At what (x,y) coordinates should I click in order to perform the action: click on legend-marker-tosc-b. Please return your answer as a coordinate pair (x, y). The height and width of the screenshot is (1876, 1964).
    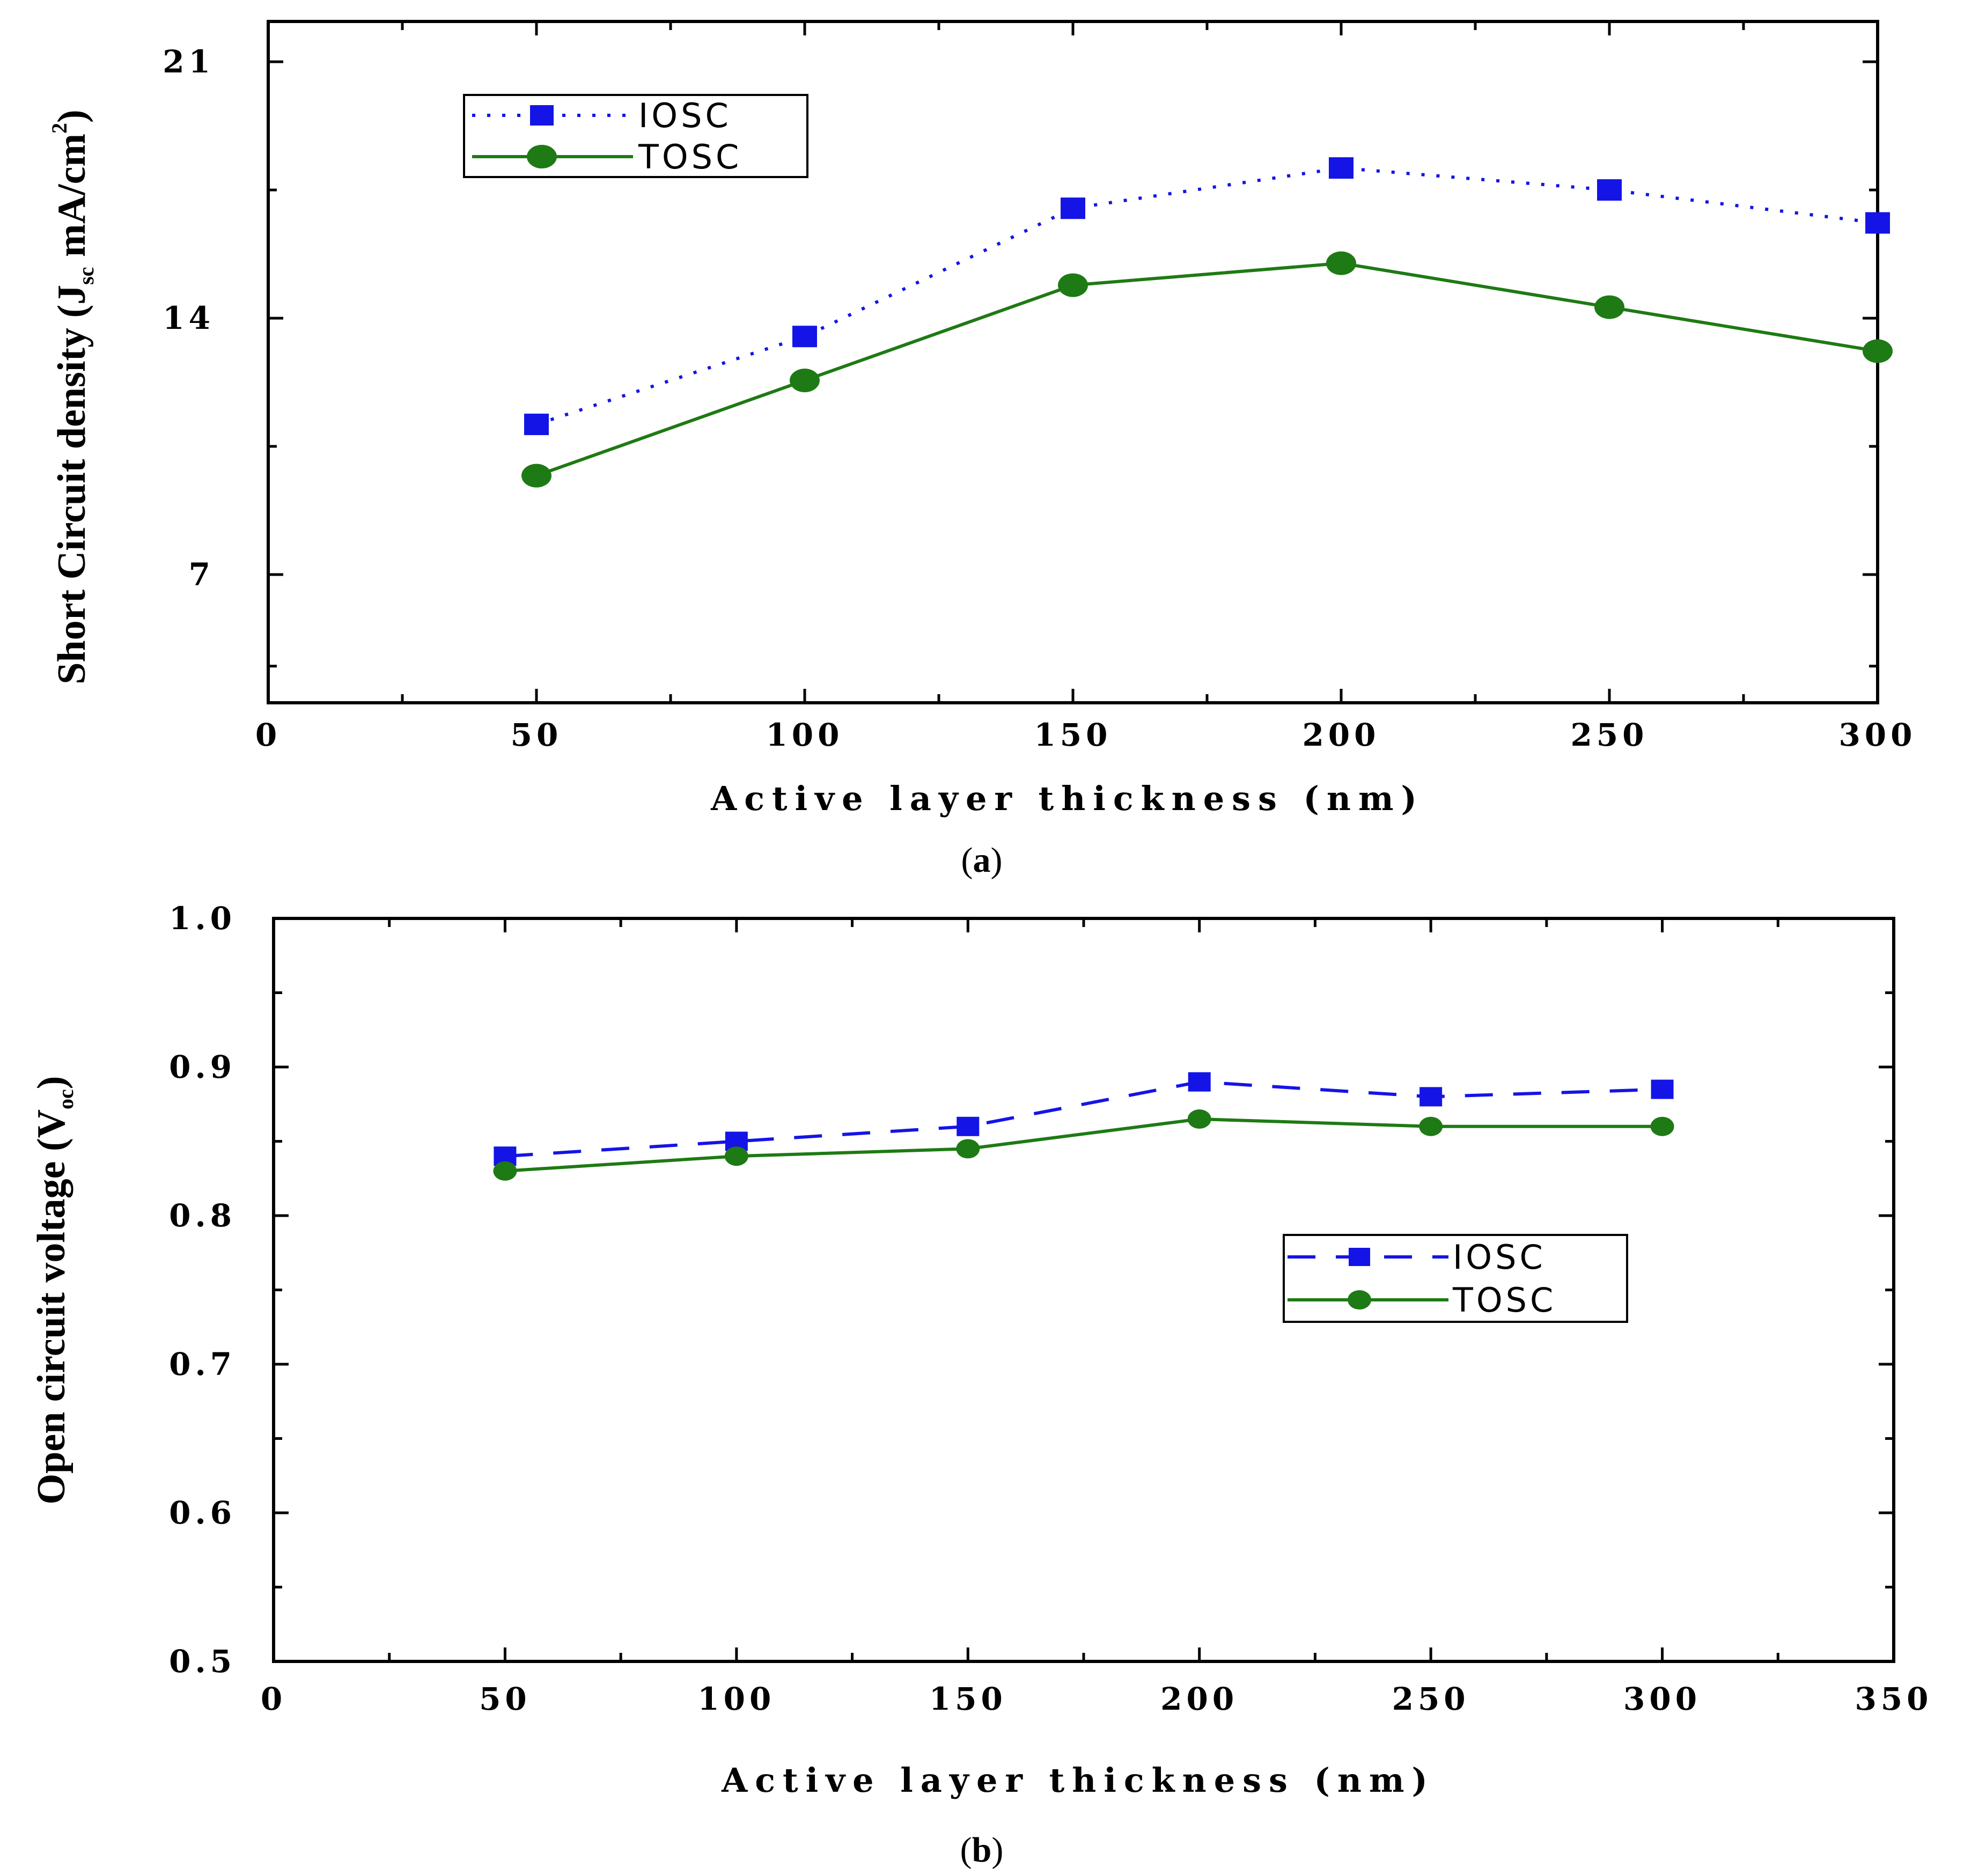
    Looking at the image, I should click on (1359, 1299).